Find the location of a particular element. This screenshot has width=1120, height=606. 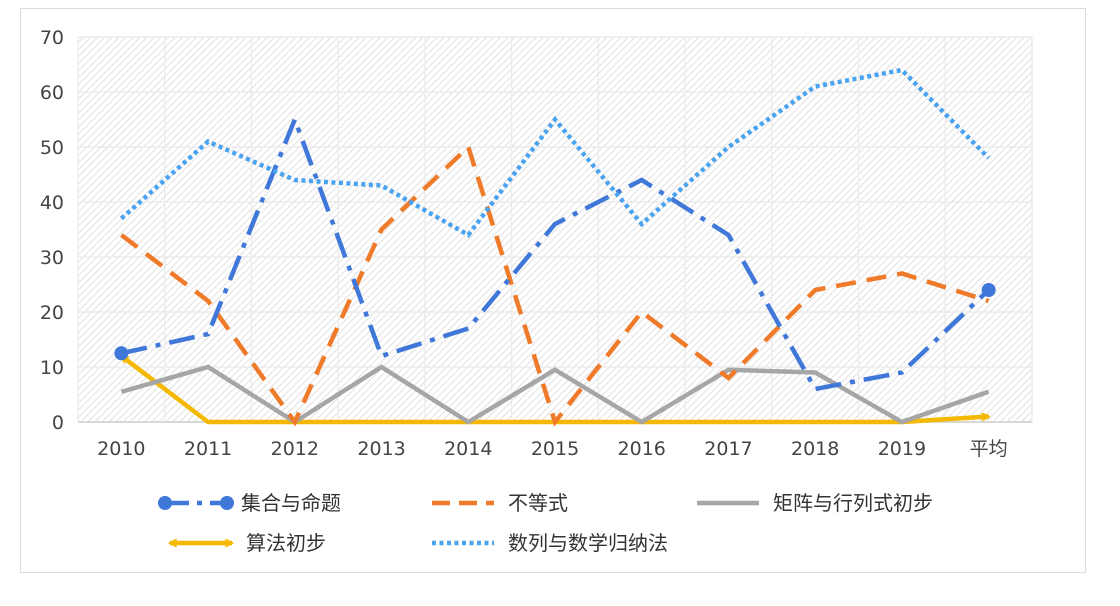

x-tick-label: 2017 is located at coordinates (728, 449).